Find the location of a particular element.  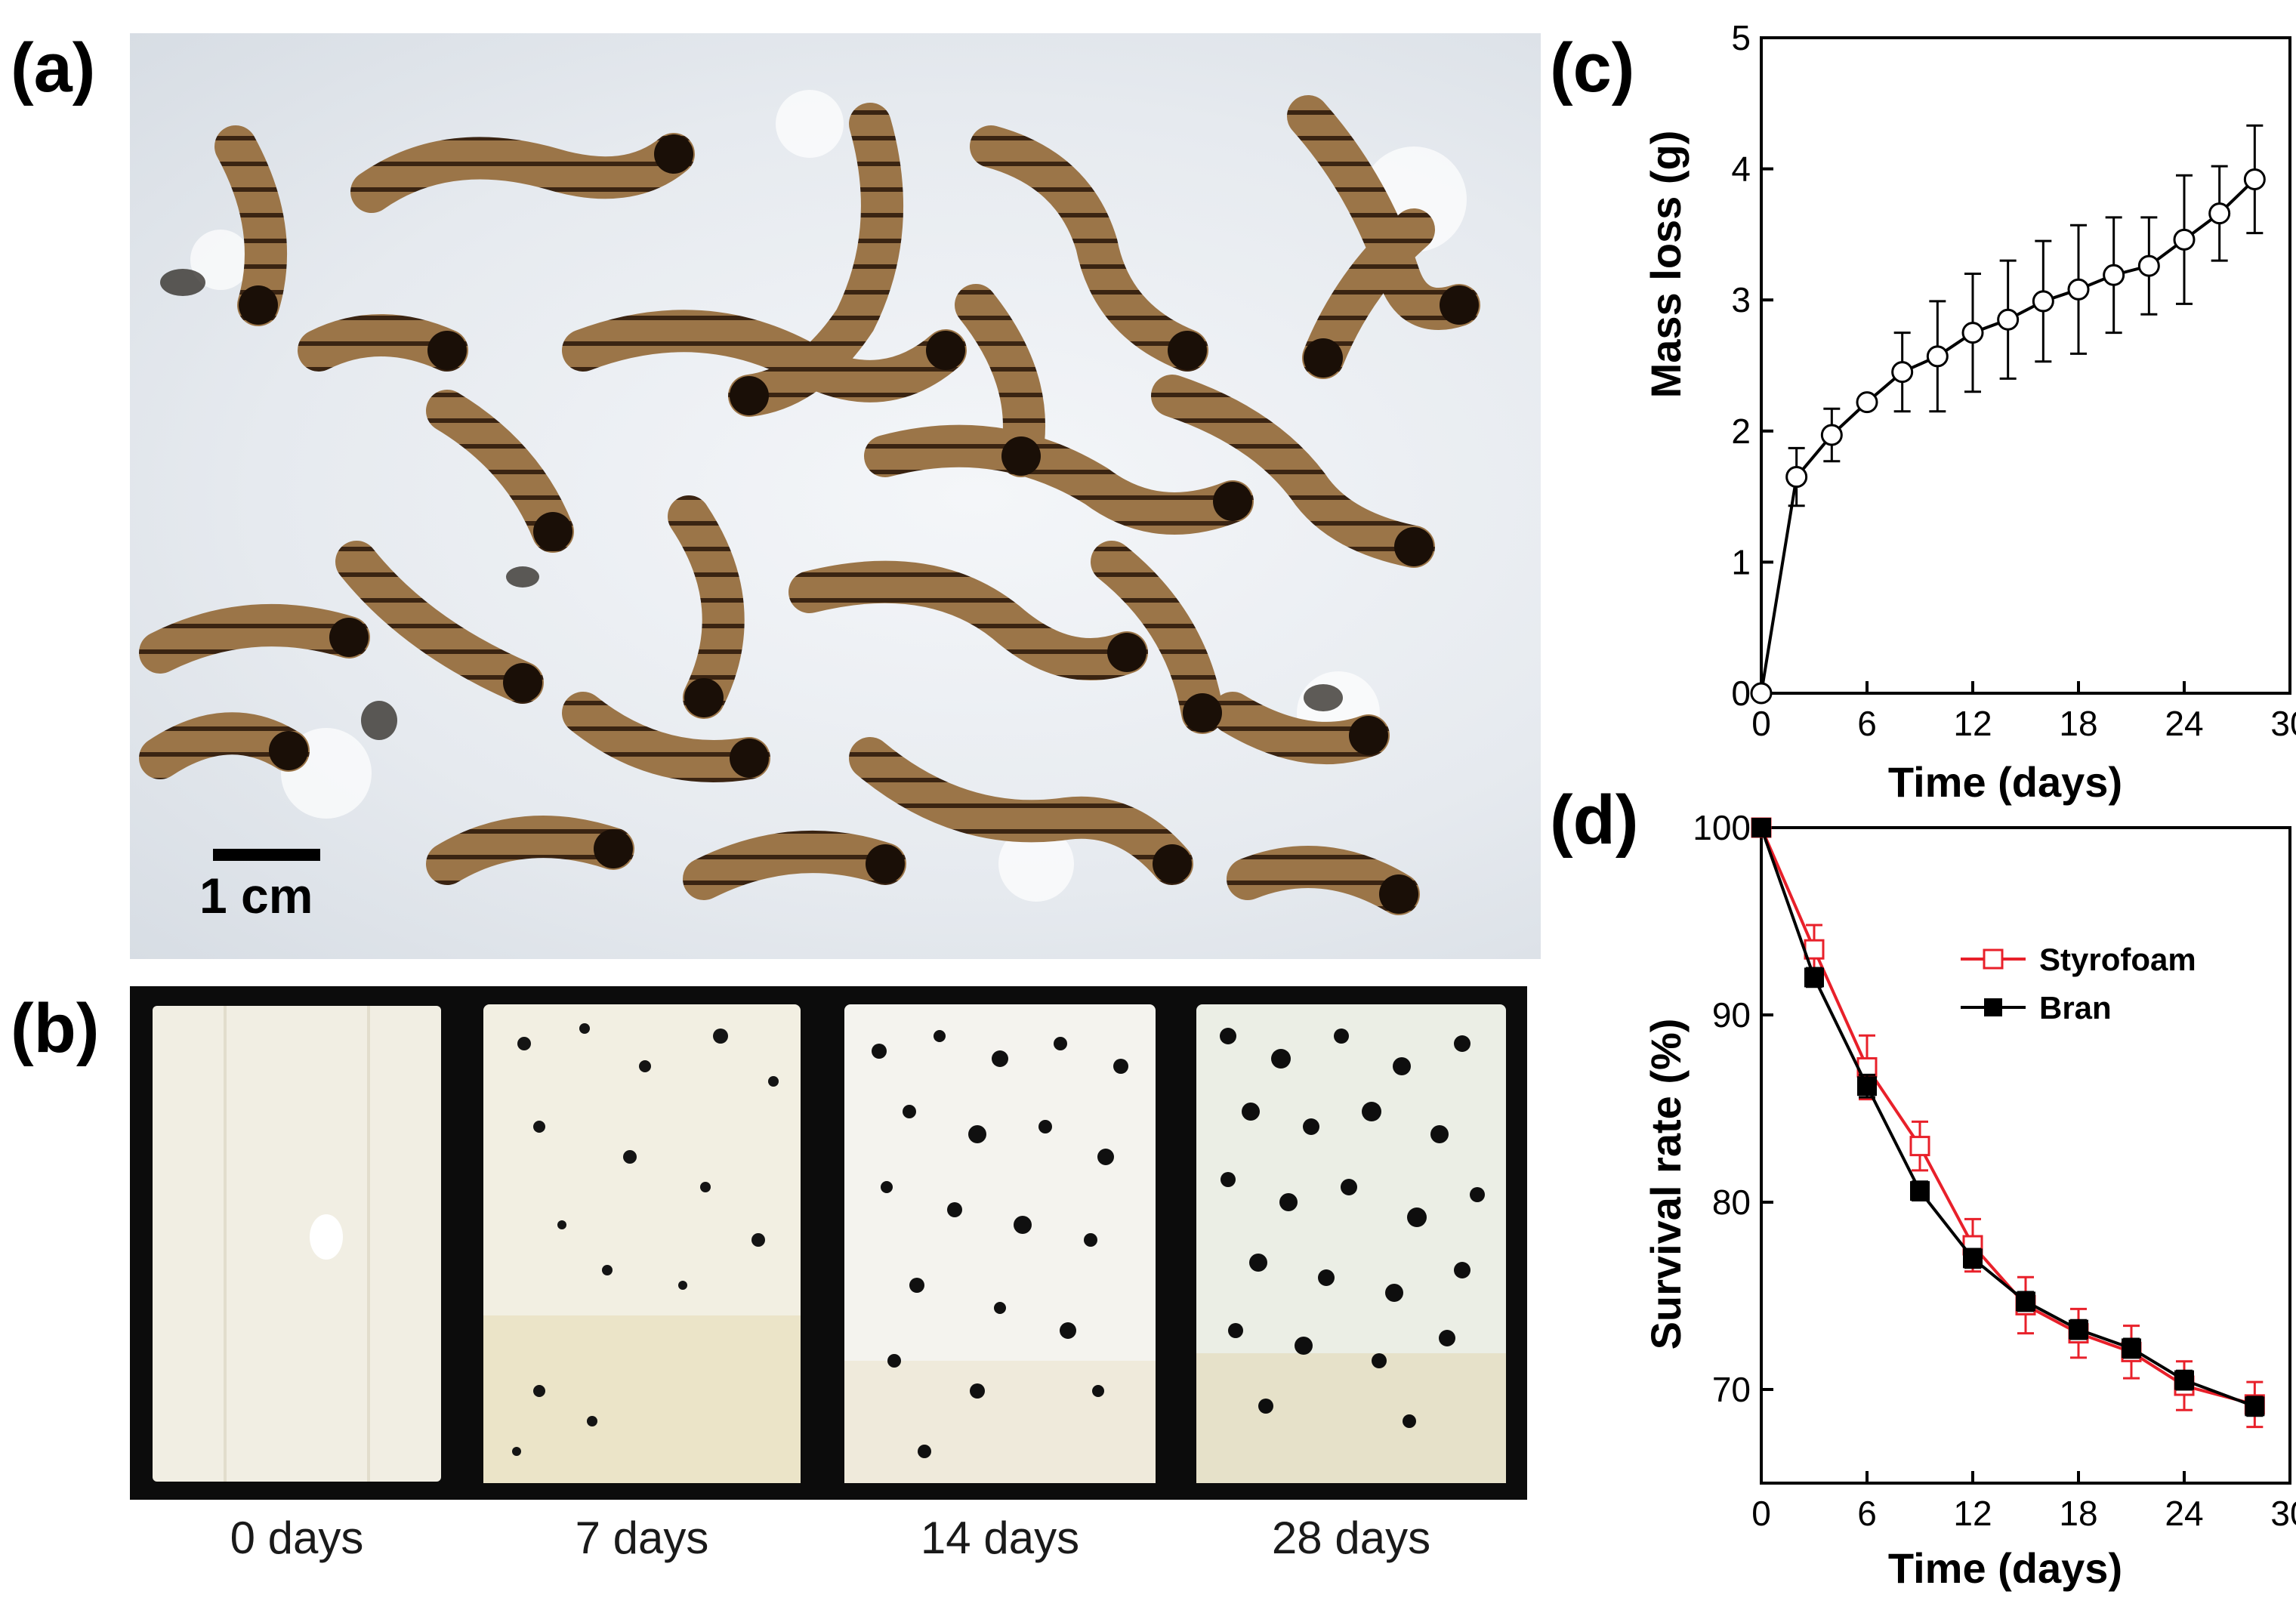

chart-d-ytick-label: 90 is located at coordinates (1732, 1015).